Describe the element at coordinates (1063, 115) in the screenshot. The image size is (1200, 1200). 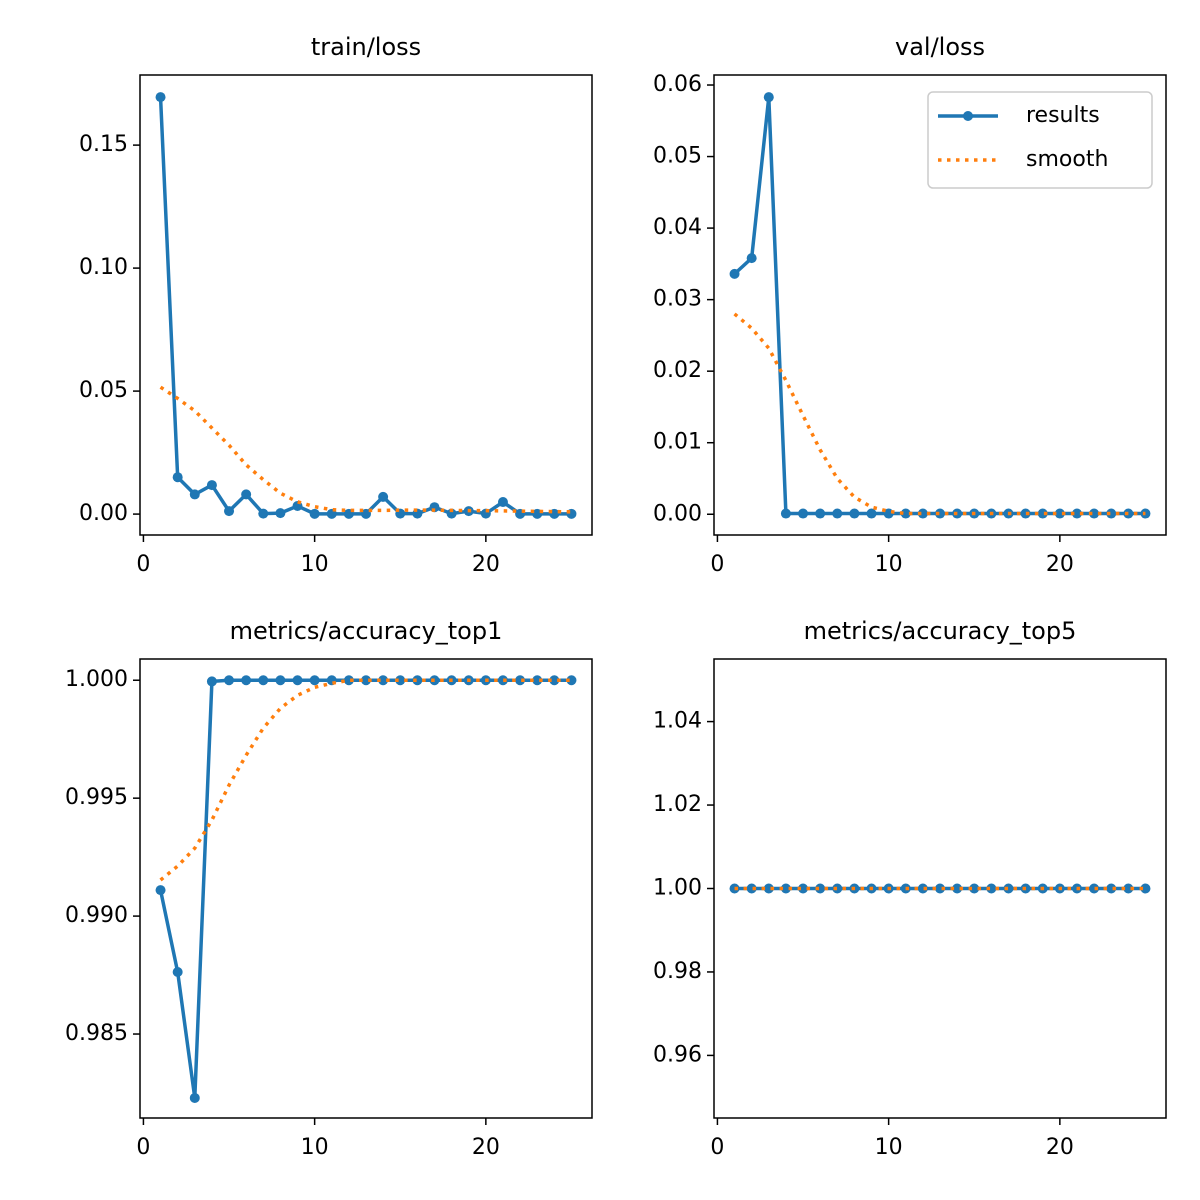
I see `legend-label: results` at that location.